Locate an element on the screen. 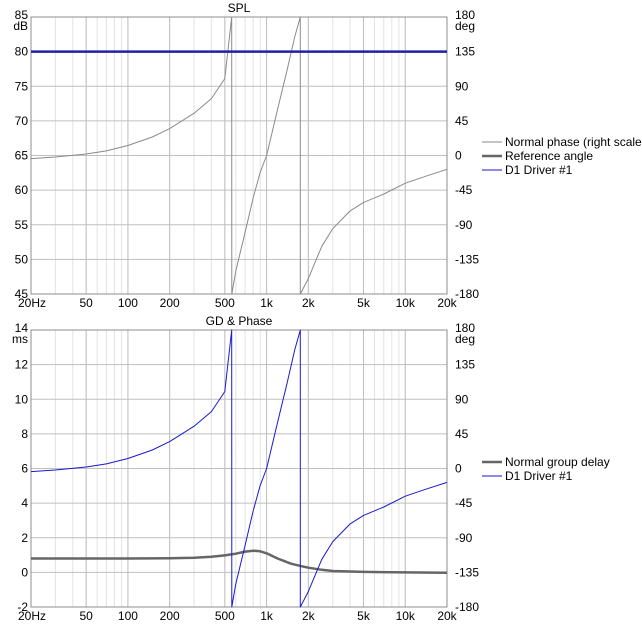 Image resolution: width=642 pixels, height=633 pixels. left-tick-label: 8 is located at coordinates (24, 434).